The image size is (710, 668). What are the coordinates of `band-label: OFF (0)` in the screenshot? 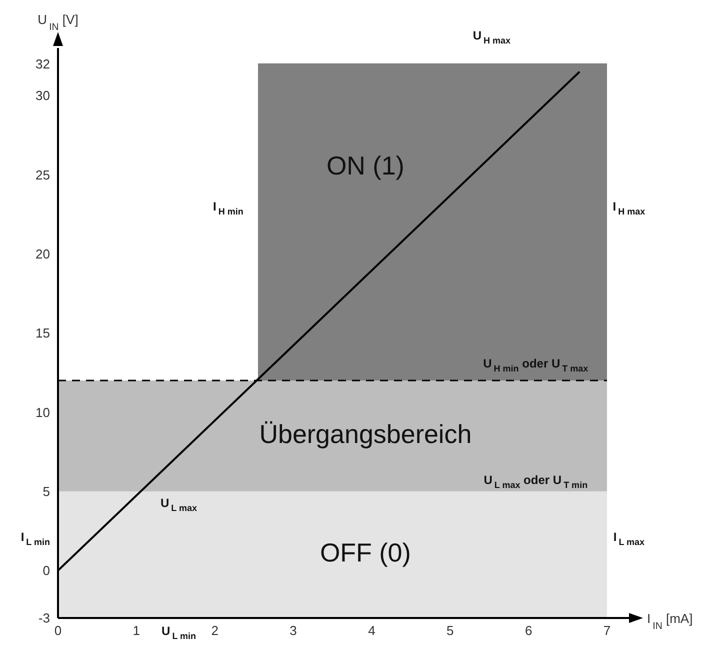 It's located at (365, 553).